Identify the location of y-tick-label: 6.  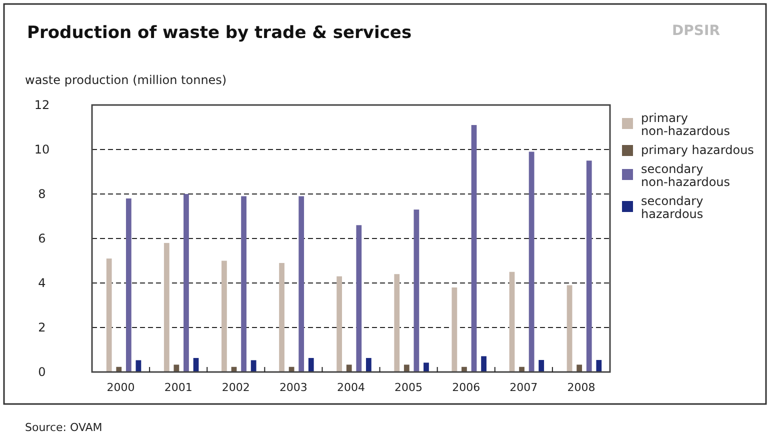
(42, 239).